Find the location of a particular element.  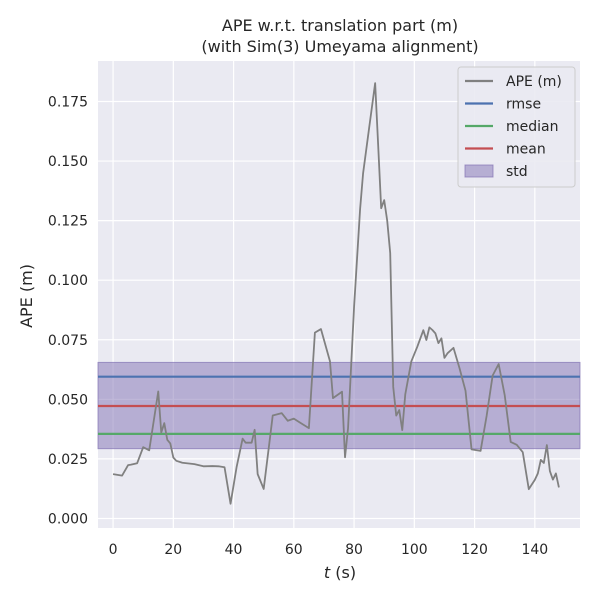

legend-label-rmse: rmse is located at coordinates (523, 105).